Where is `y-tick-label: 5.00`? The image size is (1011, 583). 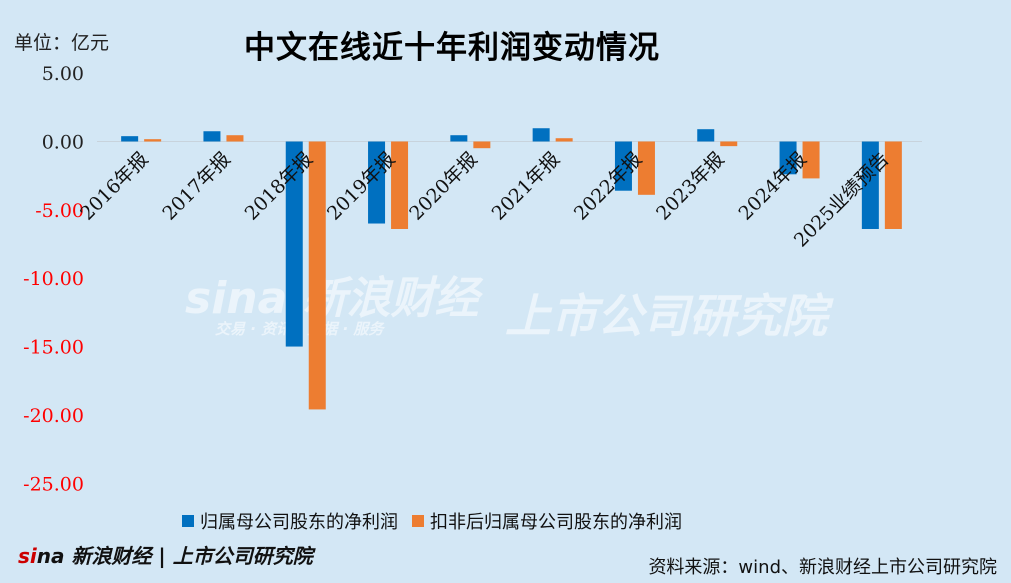 y-tick-label: 5.00 is located at coordinates (63, 74).